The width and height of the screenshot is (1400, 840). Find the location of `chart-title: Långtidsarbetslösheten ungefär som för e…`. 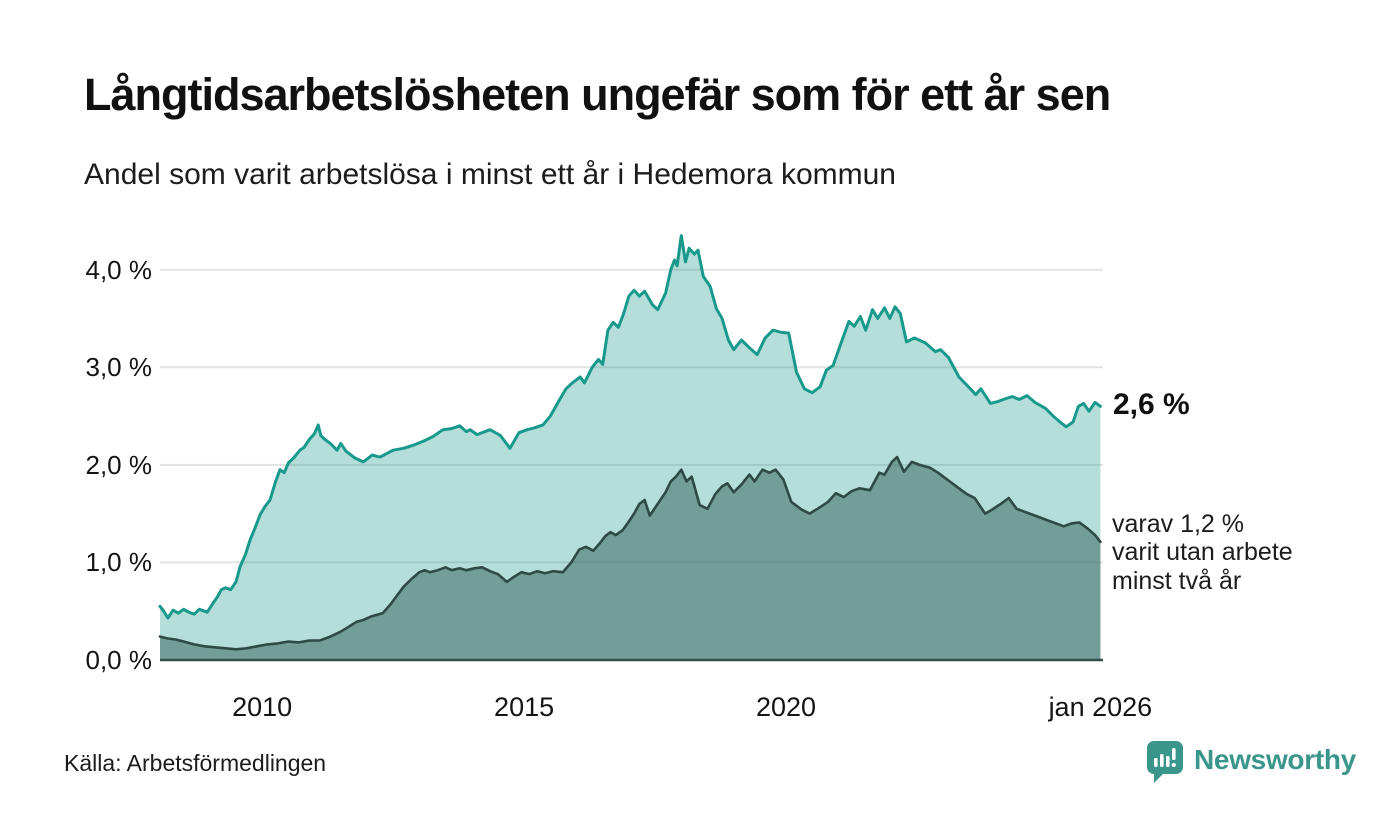

chart-title: Långtidsarbetslösheten ungefär som för e… is located at coordinates (597, 94).